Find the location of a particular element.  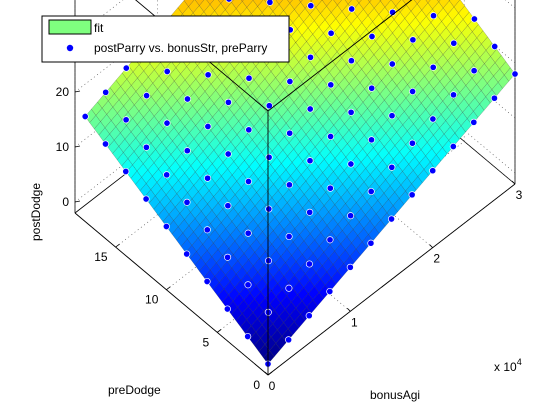

y-tick-label: 5 is located at coordinates (206, 342).